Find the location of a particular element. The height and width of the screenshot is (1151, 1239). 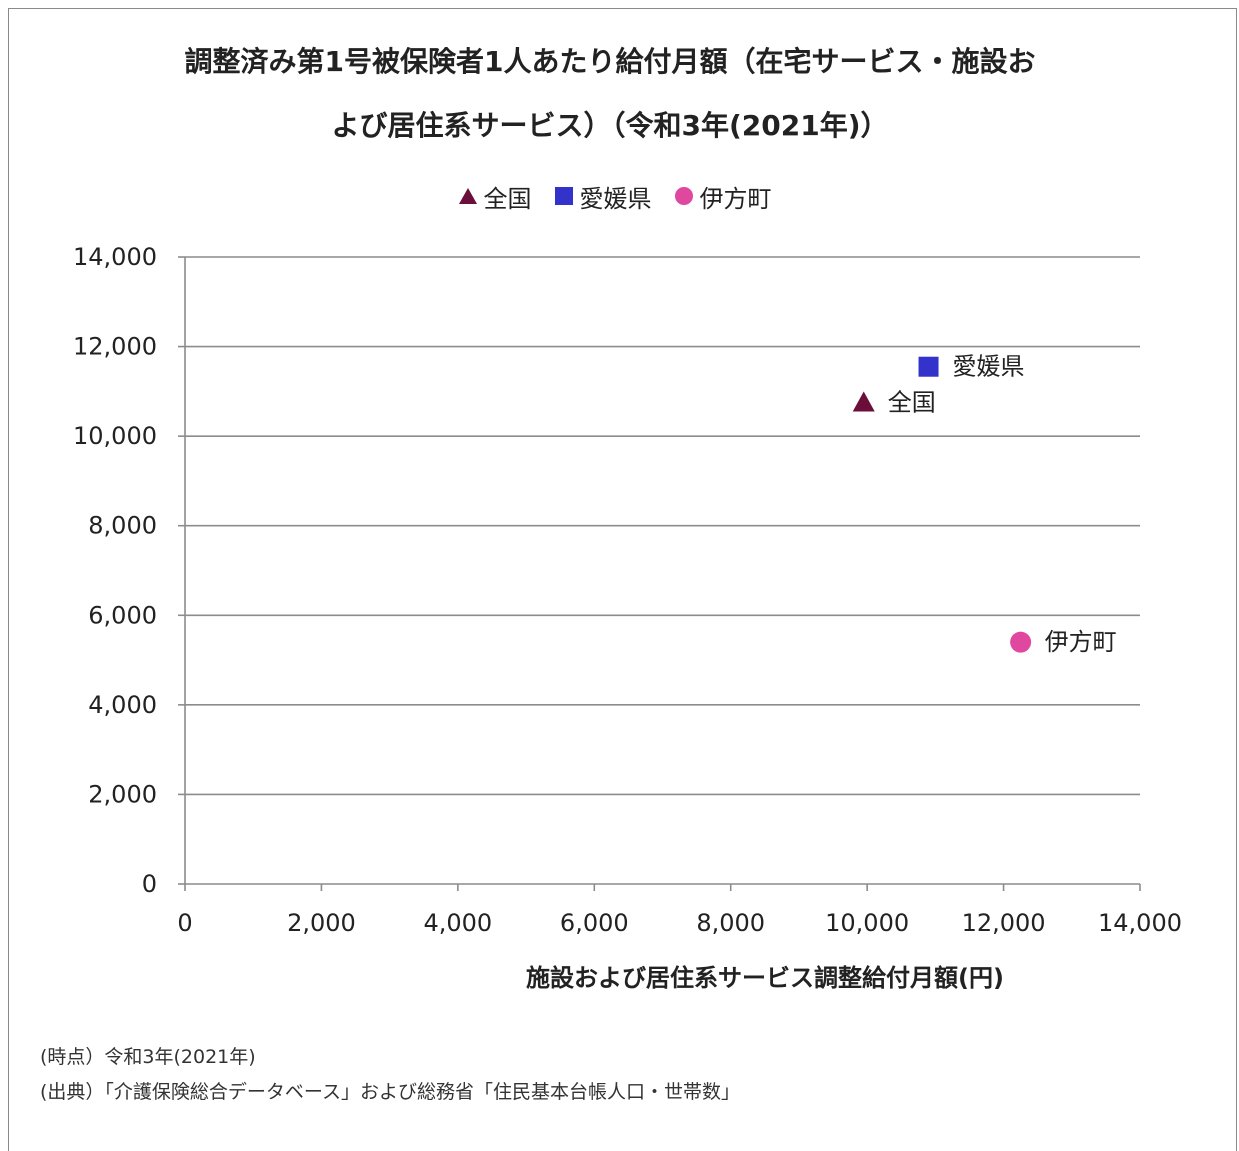

x-tick-label: 2,000 is located at coordinates (321, 923).